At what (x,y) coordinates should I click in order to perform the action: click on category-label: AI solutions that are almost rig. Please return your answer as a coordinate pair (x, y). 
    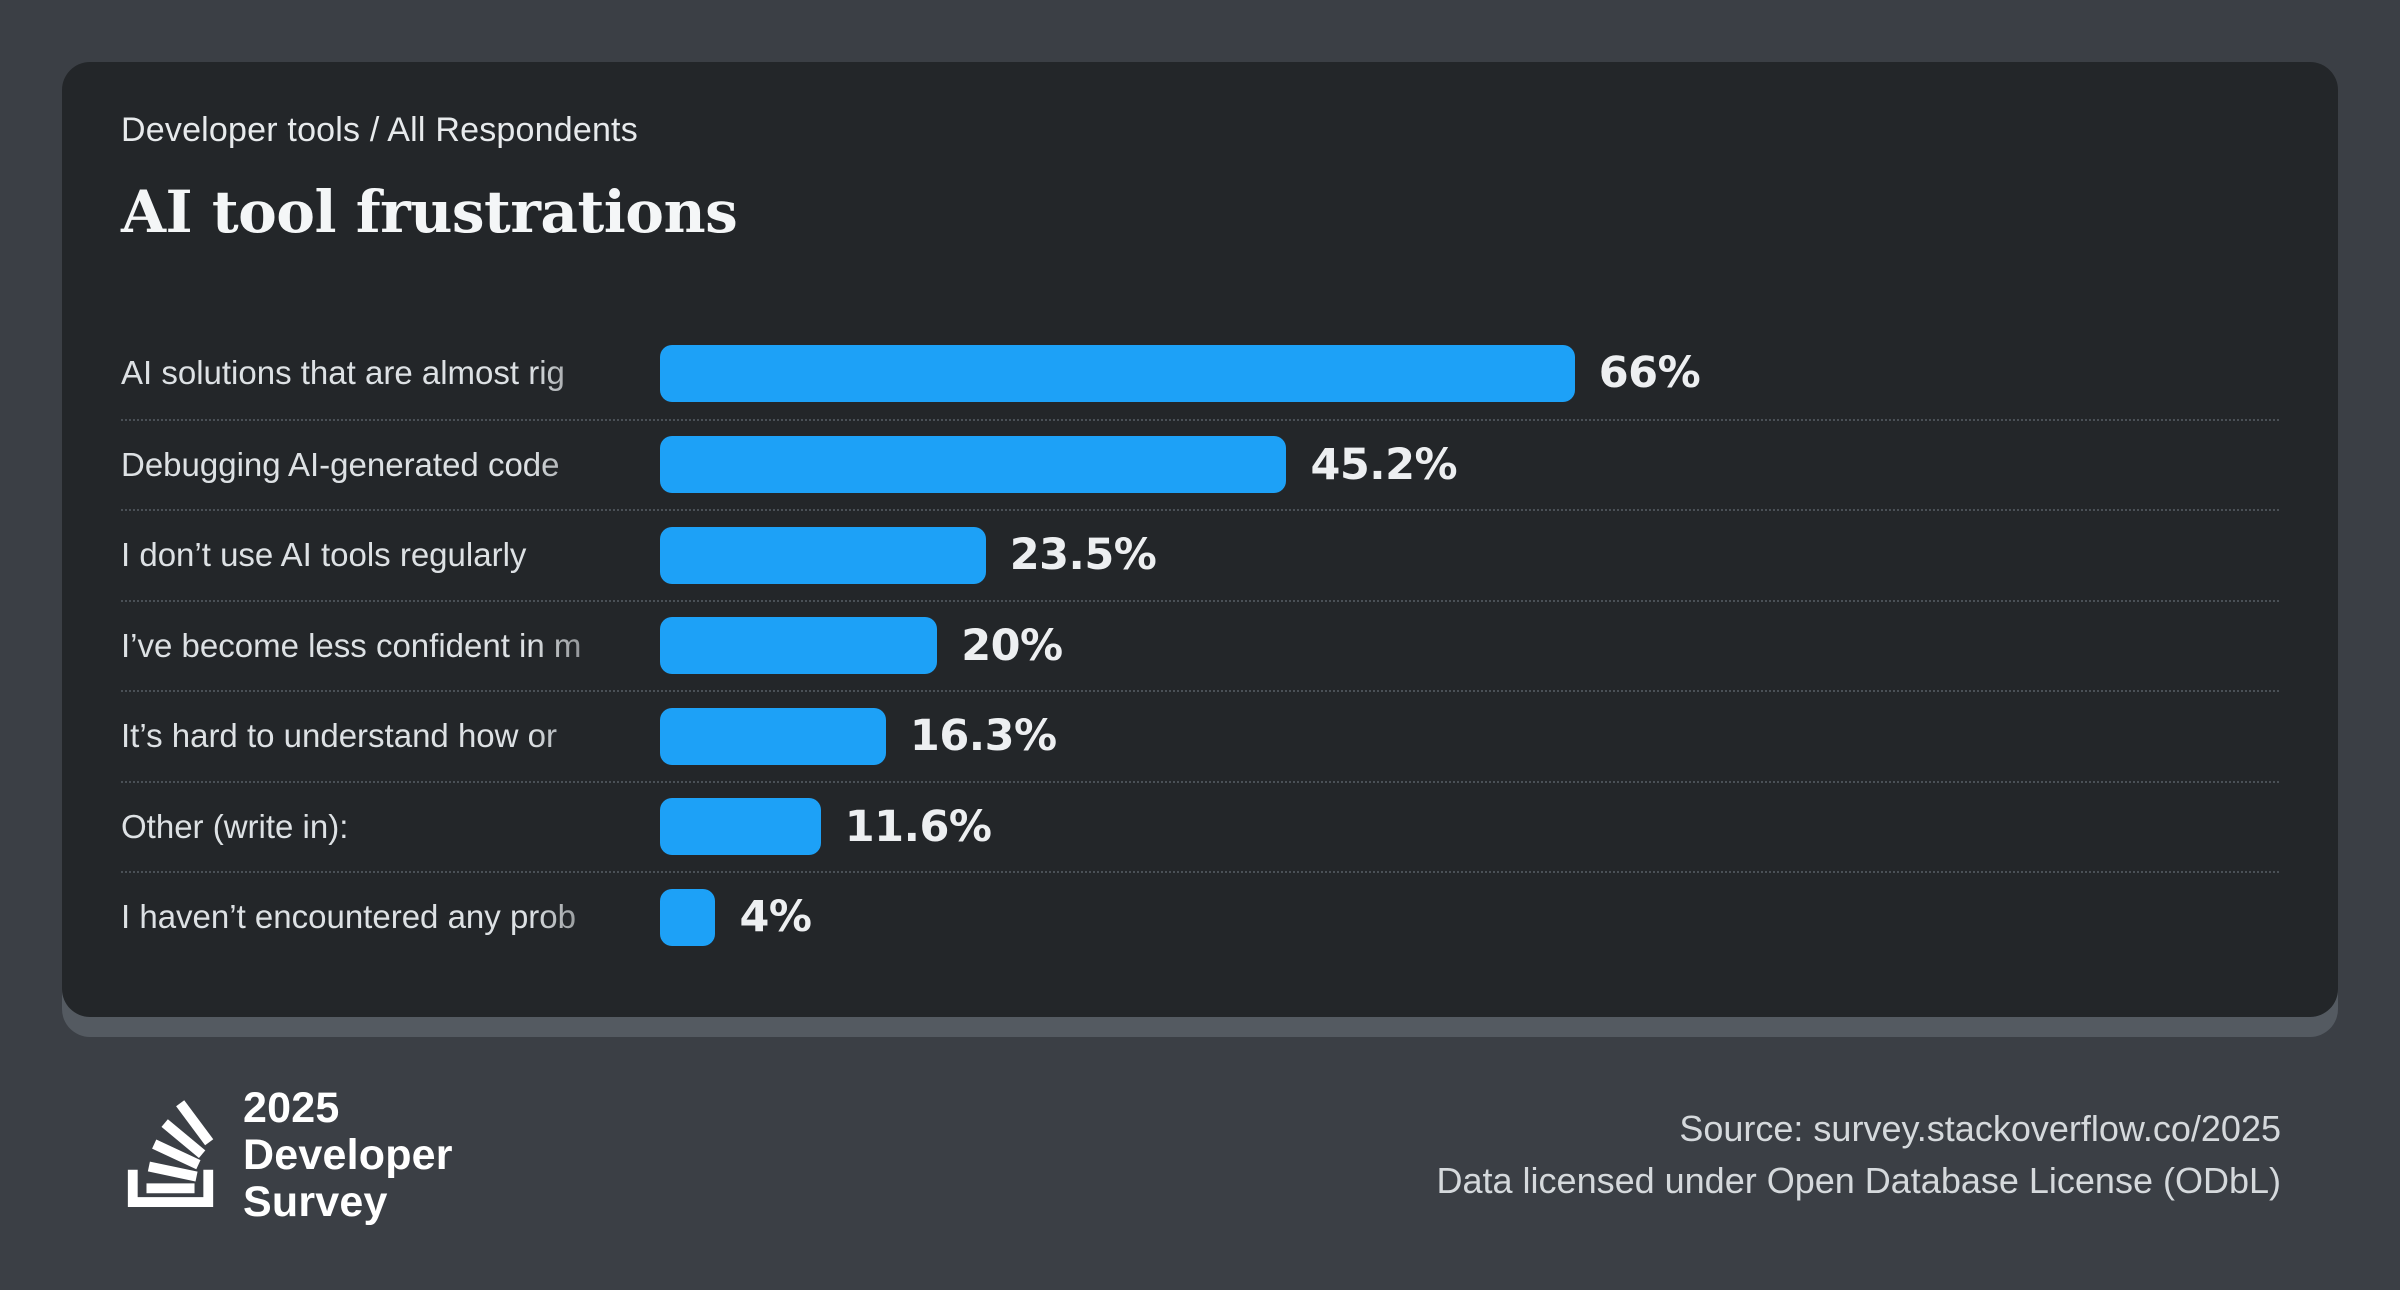
    Looking at the image, I should click on (343, 373).